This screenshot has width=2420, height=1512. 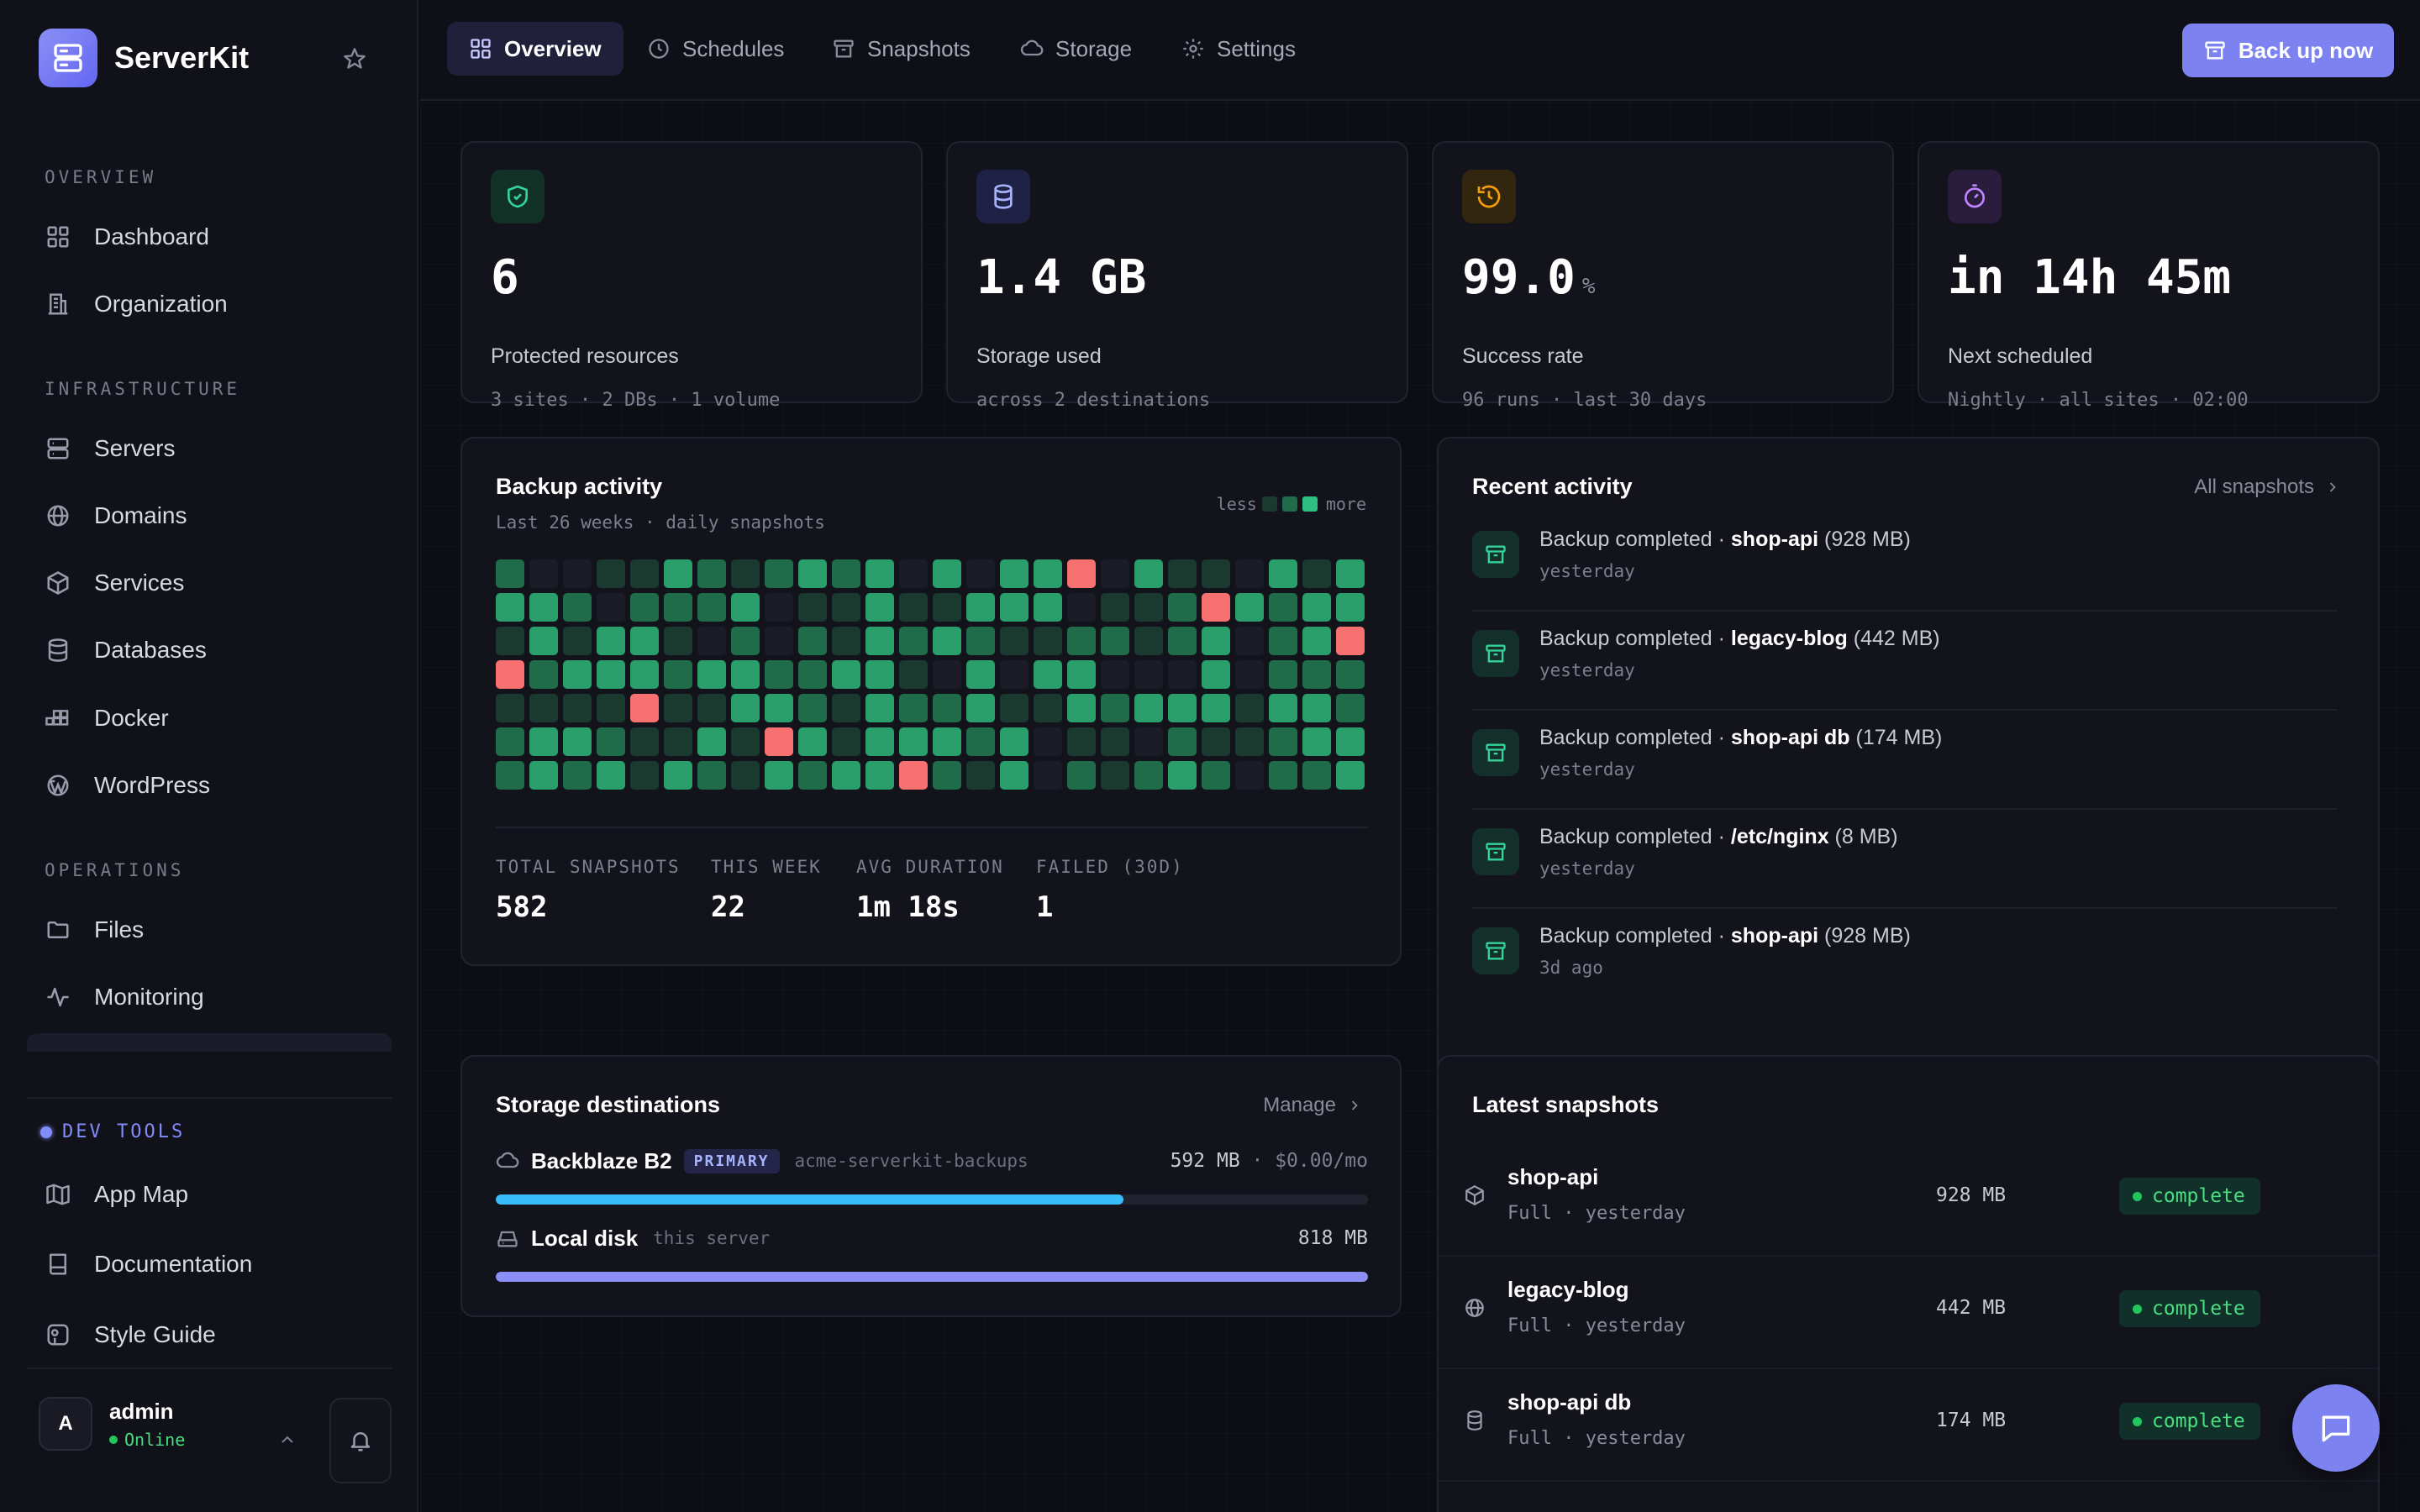 What do you see at coordinates (209, 997) in the screenshot?
I see `sidebar-item-monitoring: Monitoring` at bounding box center [209, 997].